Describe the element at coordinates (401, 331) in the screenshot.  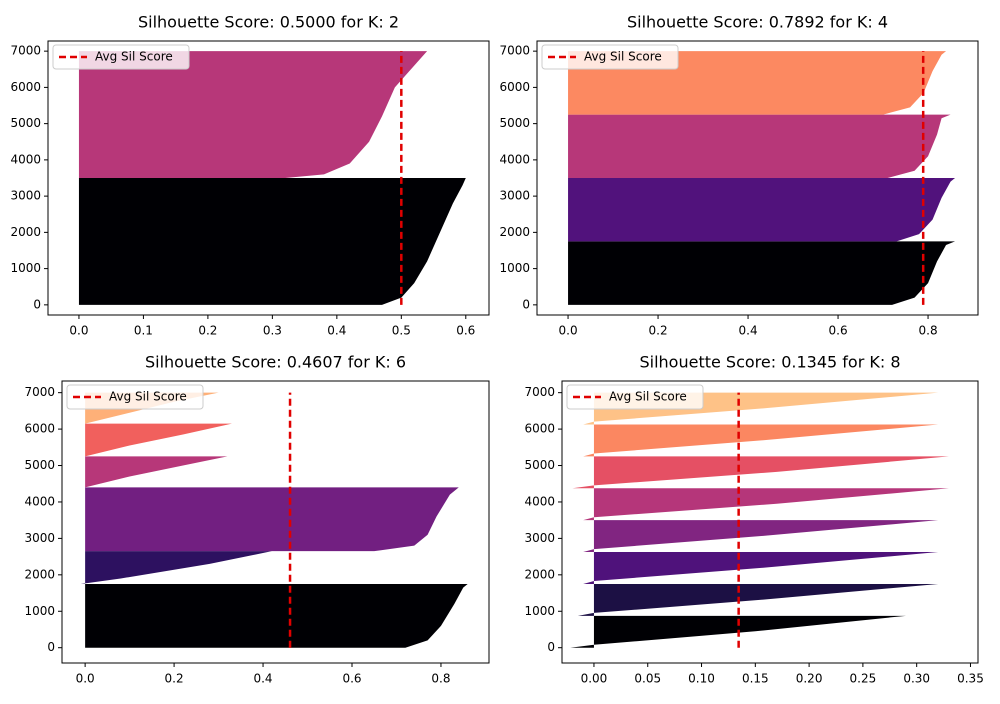
I see `x-tick-label: 0.5` at that location.